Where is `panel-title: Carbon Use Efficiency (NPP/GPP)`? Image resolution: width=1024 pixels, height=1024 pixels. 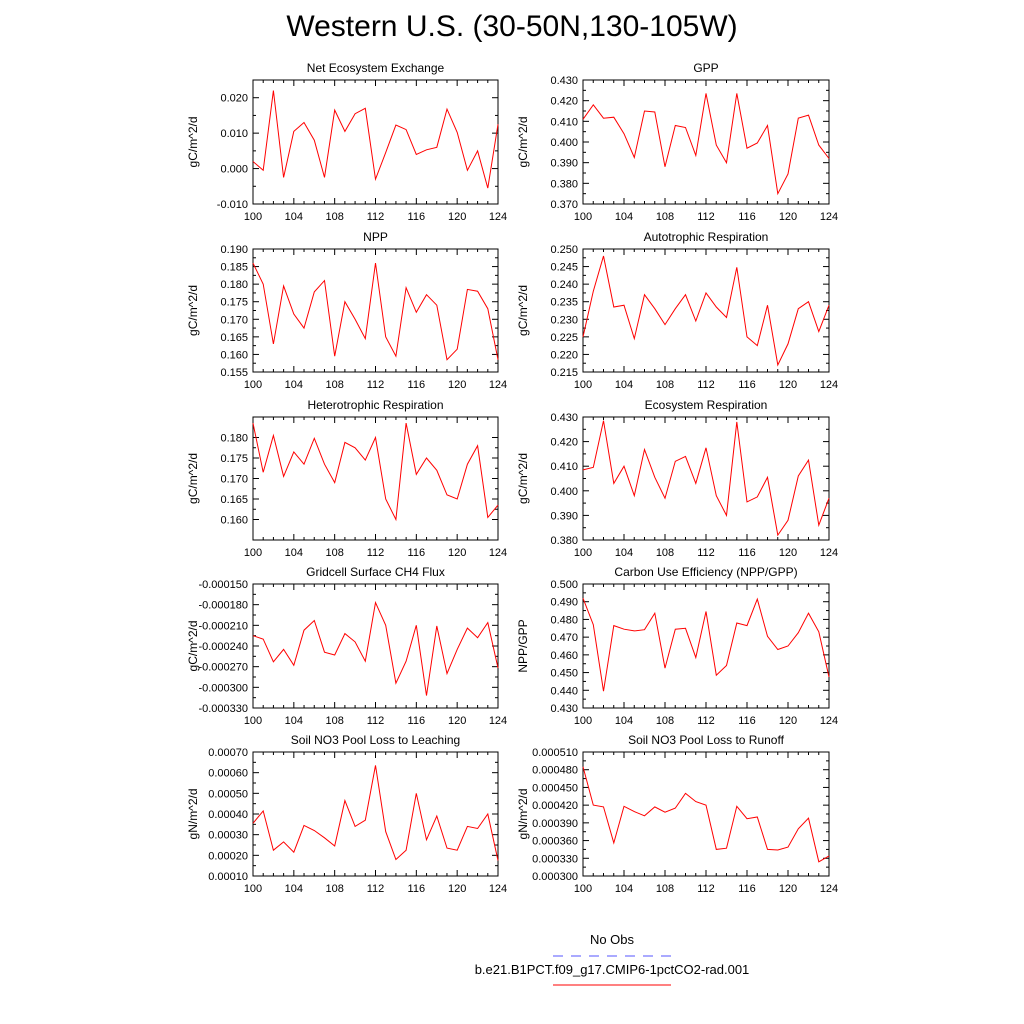 panel-title: Carbon Use Efficiency (NPP/GPP) is located at coordinates (705, 572).